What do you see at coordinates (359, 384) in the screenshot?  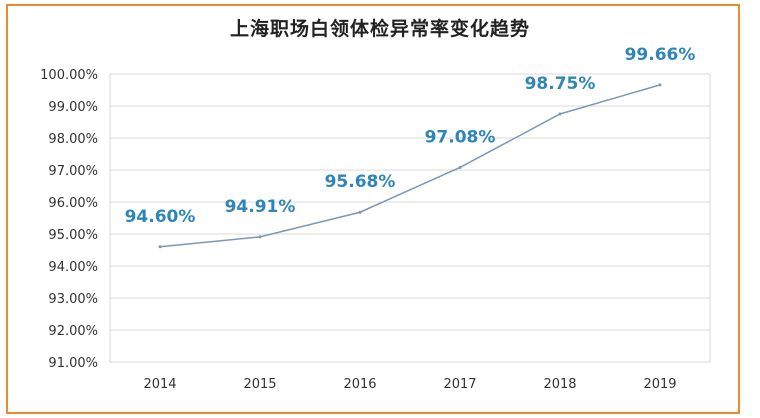 I see `x-tick-label: 2016` at bounding box center [359, 384].